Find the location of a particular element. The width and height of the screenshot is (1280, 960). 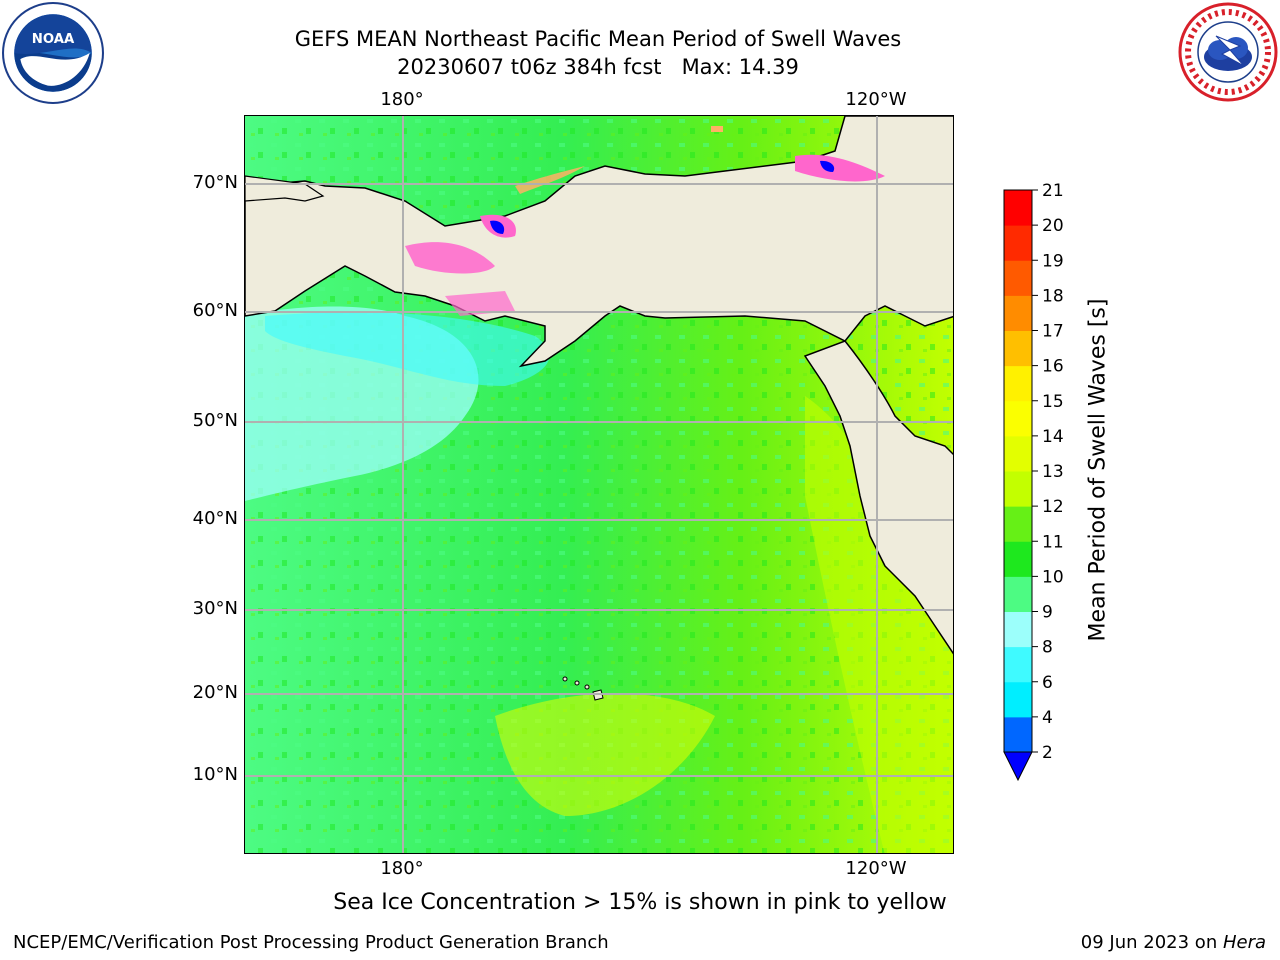

colorbar-tick-label: 21 is located at coordinates (1053, 191).